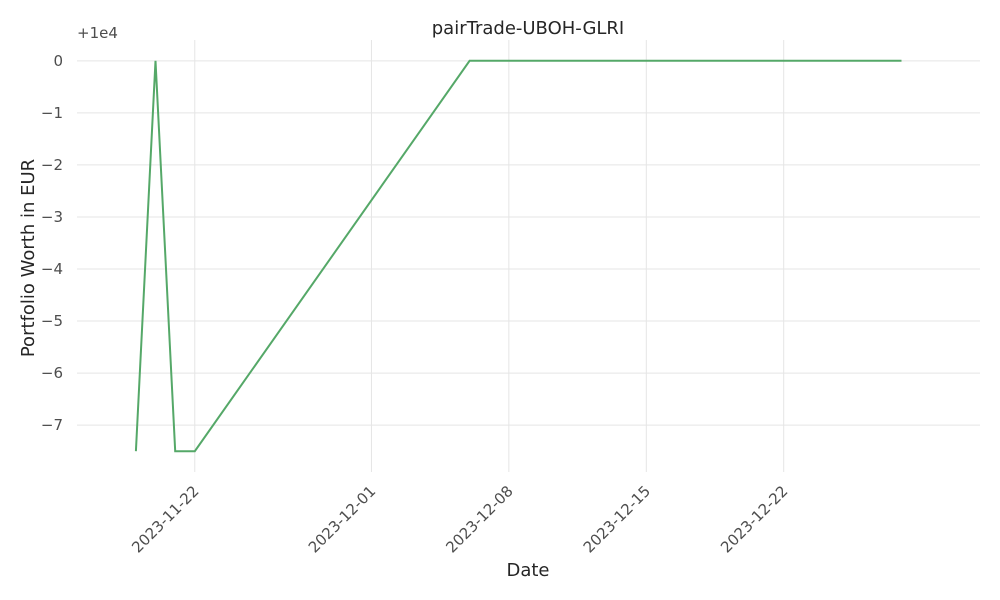  Describe the element at coordinates (52, 269) in the screenshot. I see `y-tick-label: −4` at that location.